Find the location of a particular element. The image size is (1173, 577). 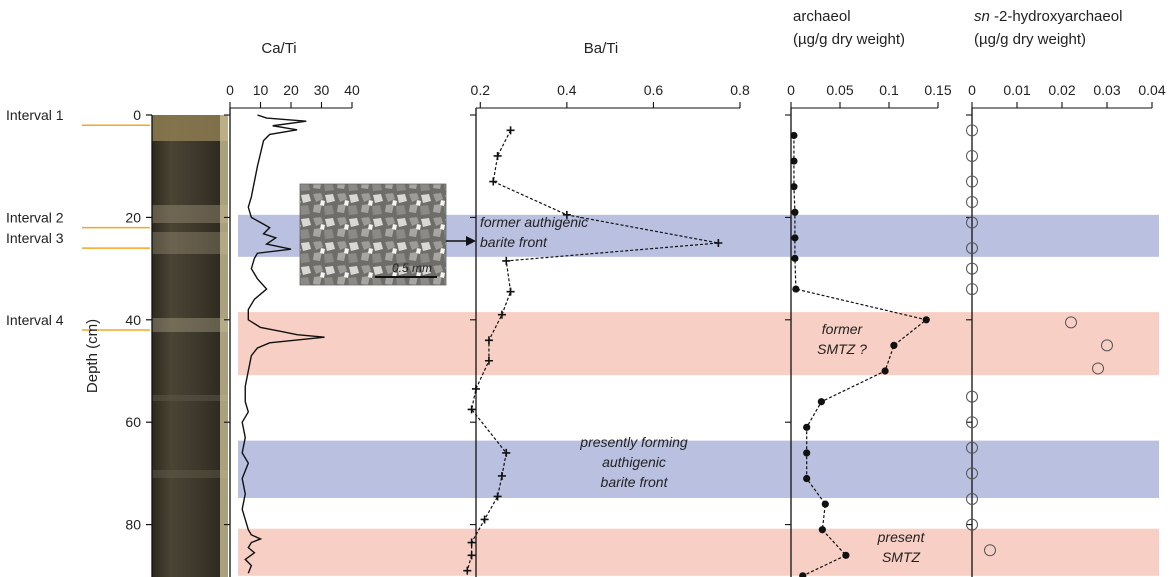

panel-title: sn -2-hydroxyarchaeol is located at coordinates (1048, 16).